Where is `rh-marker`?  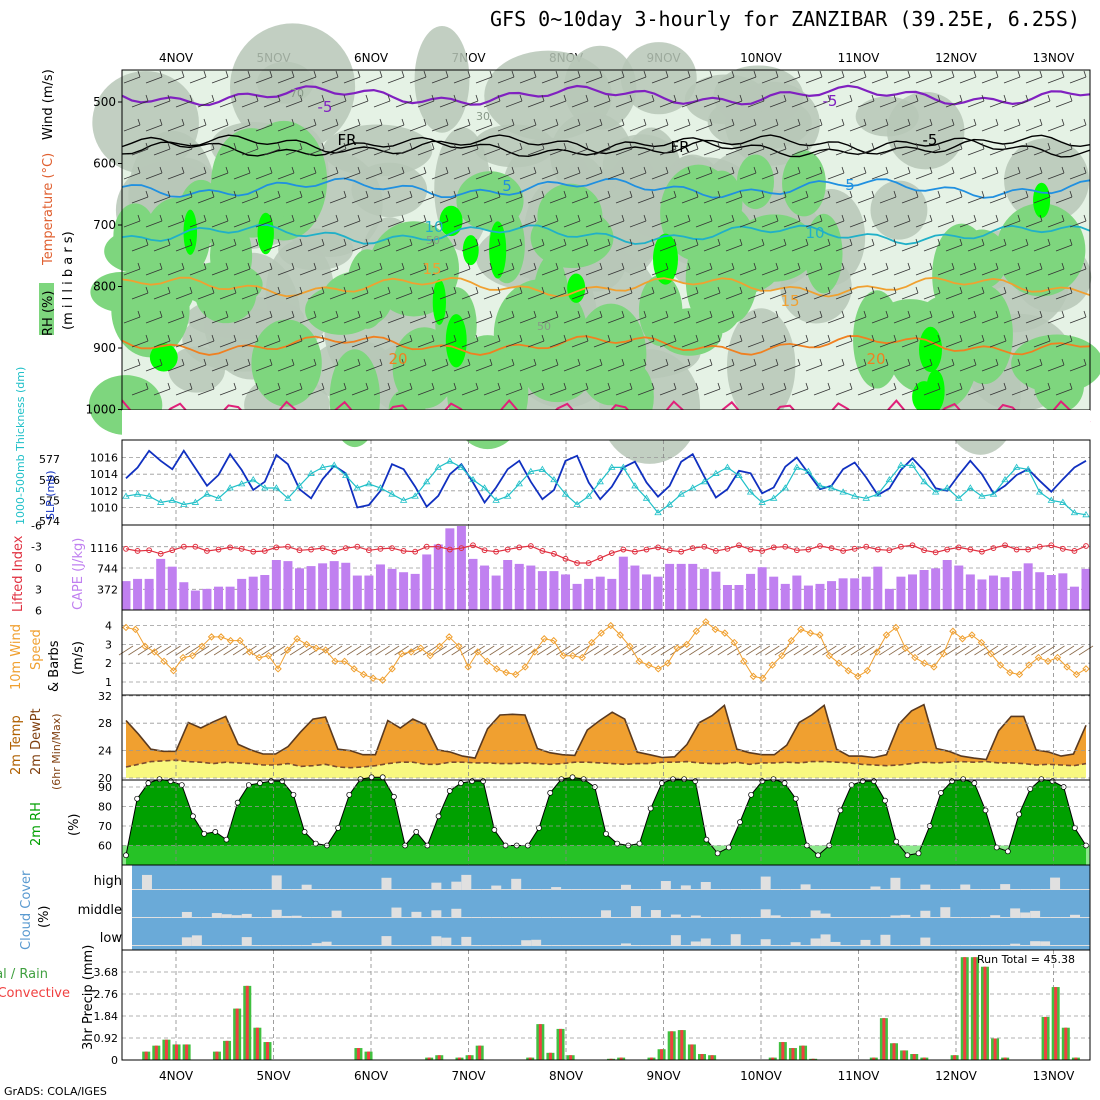
rh-marker is located at coordinates (126, 855).